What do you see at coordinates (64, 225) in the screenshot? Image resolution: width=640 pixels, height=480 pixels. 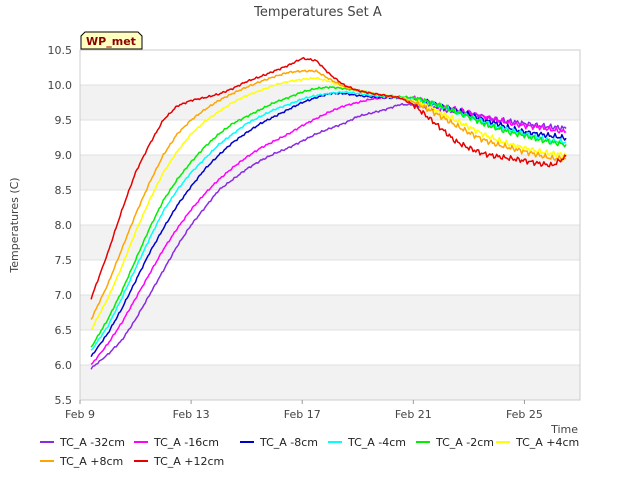 I see `y-tick-label: 8.0` at bounding box center [64, 225].